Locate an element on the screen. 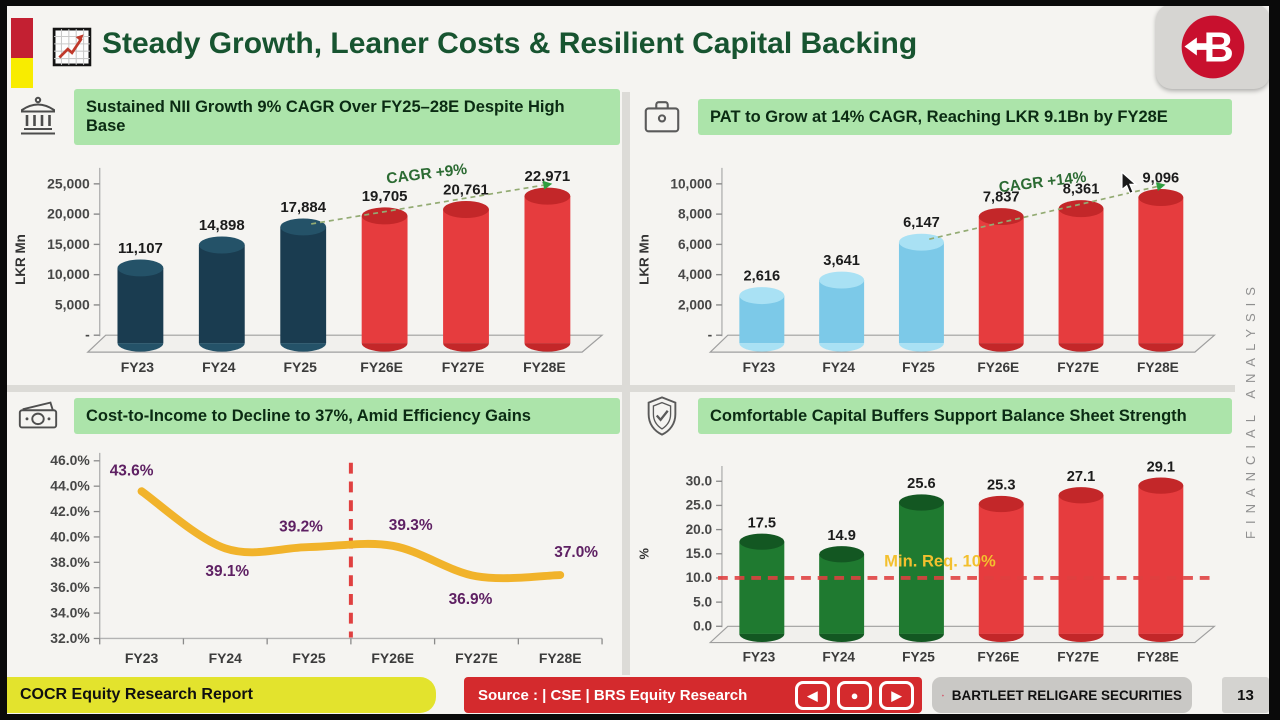 Image resolution: width=1280 pixels, height=720 pixels. briefcase-icon is located at coordinates (662, 117).